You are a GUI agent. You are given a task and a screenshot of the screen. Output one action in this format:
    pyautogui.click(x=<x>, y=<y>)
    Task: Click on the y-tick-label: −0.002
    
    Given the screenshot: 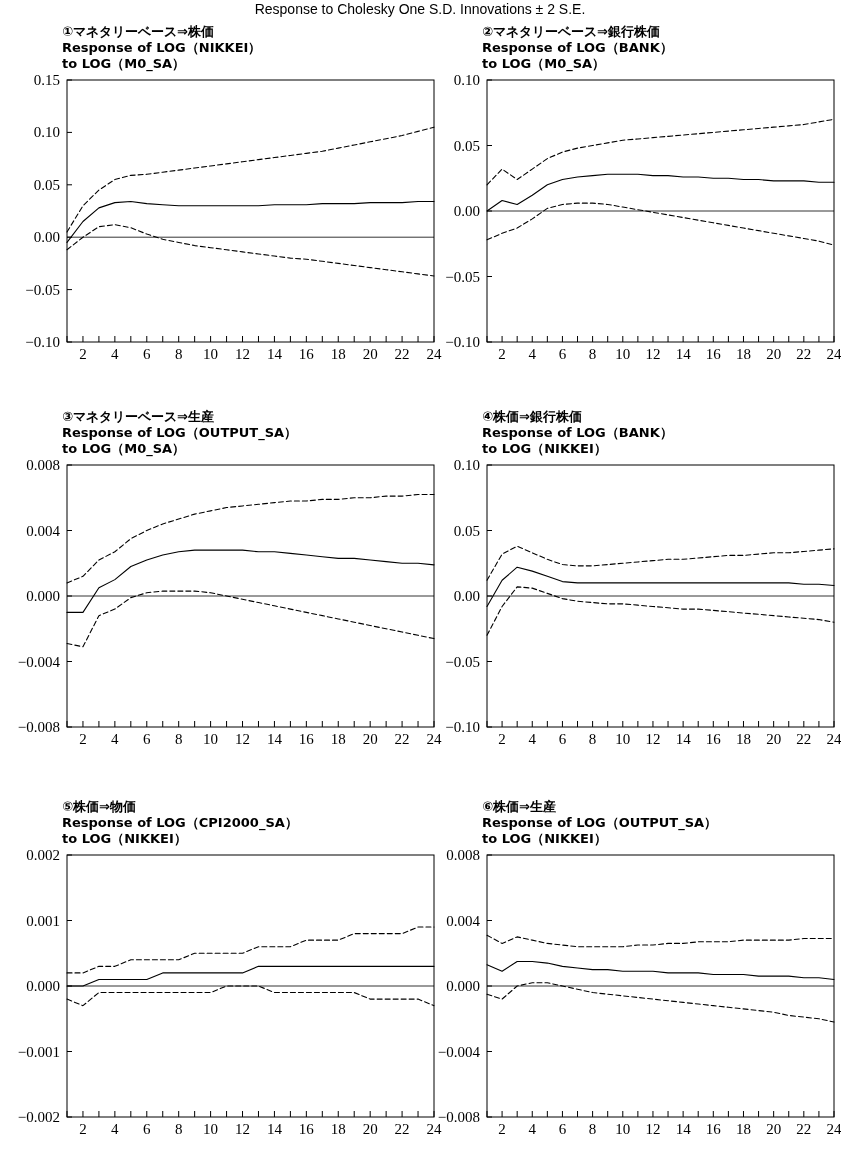 What is the action you would take?
    pyautogui.click(x=38, y=1117)
    